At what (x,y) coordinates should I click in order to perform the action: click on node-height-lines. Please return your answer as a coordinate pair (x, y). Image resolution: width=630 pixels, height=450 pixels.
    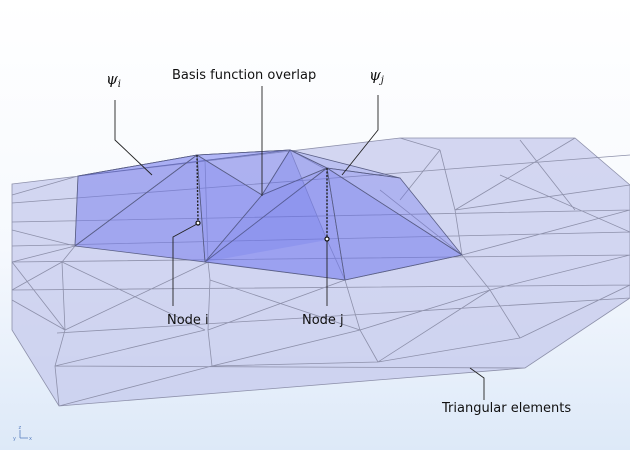
    Looking at the image, I should click on (262, 196).